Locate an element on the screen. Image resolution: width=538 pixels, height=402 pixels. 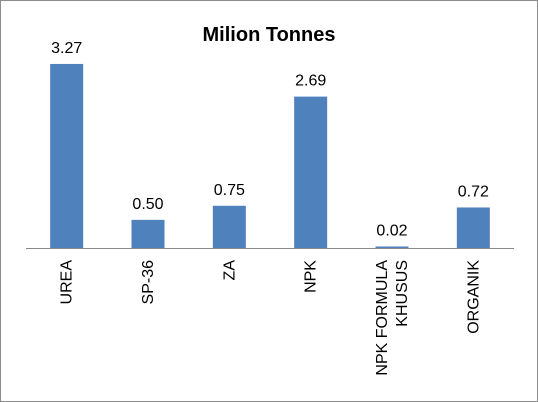
category-label: NPK is located at coordinates (311, 276).